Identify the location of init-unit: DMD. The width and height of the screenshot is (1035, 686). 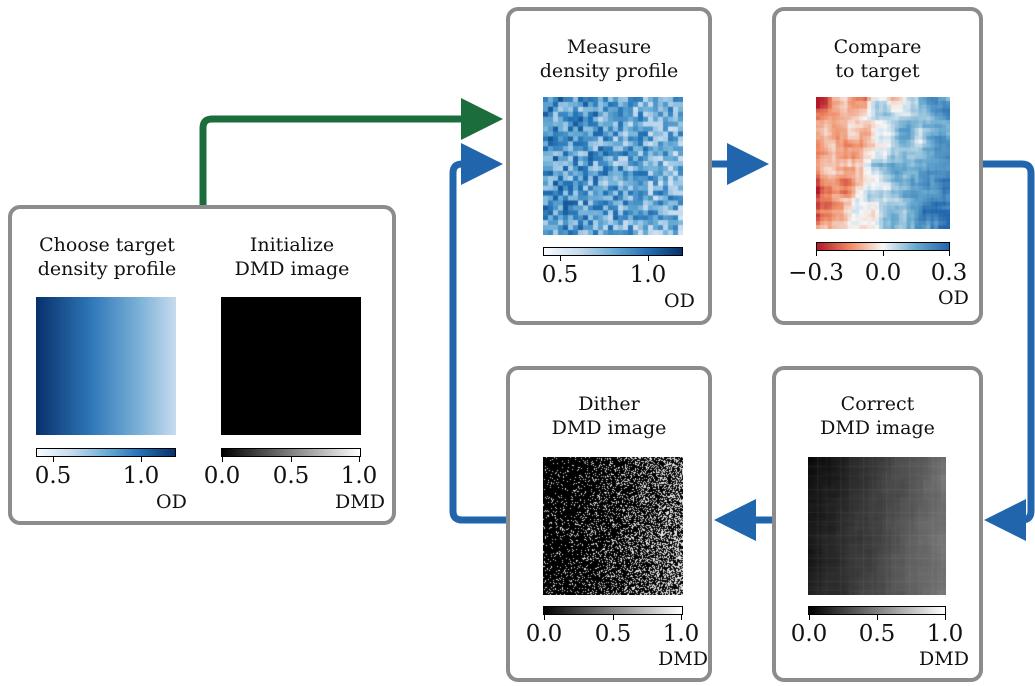
(360, 502).